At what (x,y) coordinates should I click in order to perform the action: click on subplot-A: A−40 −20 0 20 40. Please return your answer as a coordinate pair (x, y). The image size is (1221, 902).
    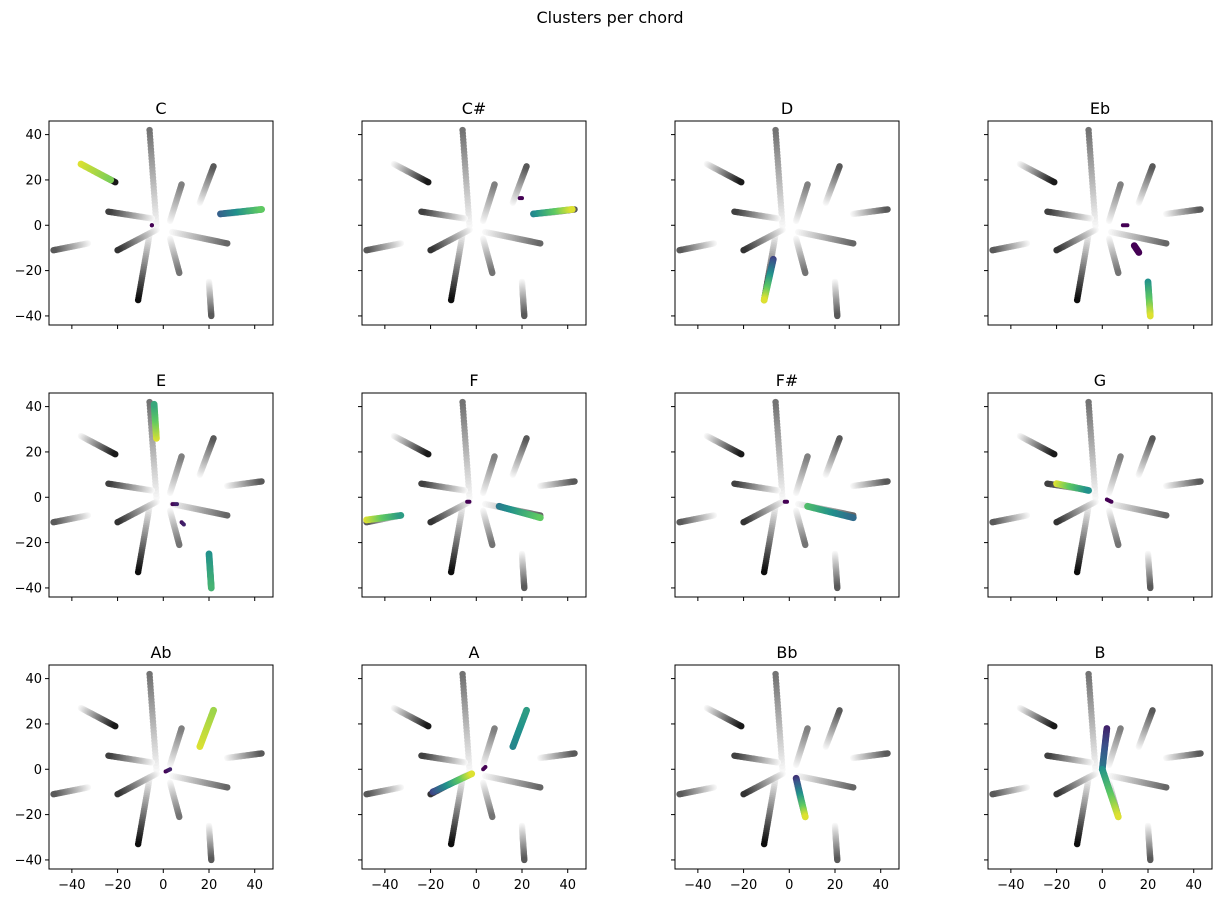
    Looking at the image, I should click on (472, 768).